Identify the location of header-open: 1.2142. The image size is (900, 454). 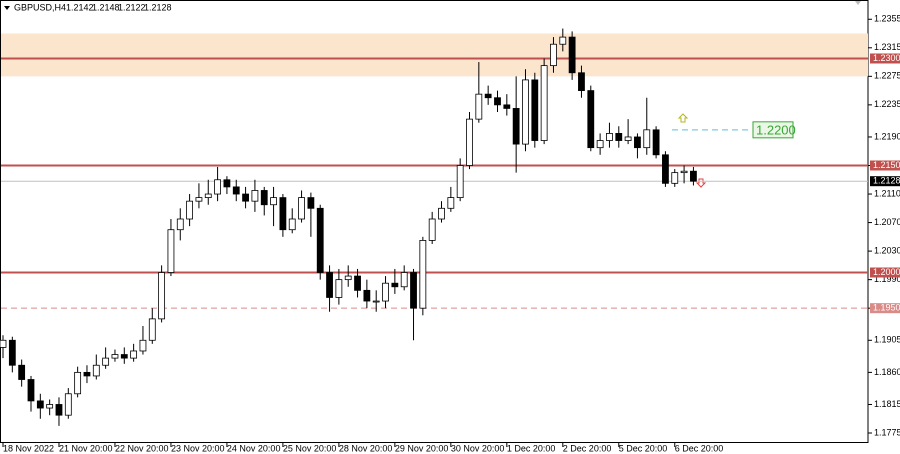
(80, 7).